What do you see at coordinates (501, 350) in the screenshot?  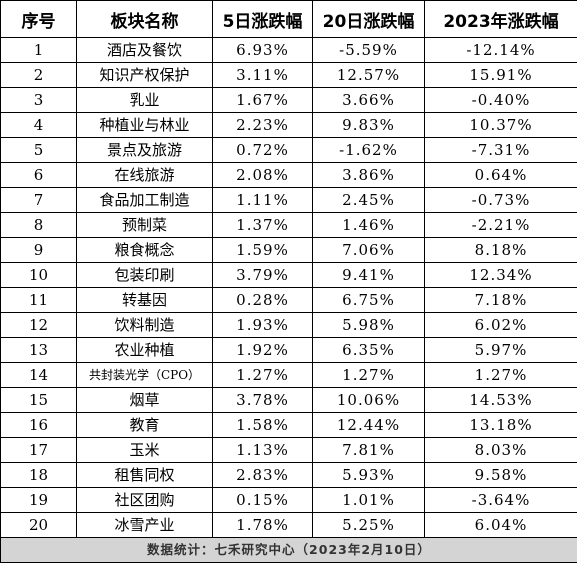 I see `change-2023: 5.97%` at bounding box center [501, 350].